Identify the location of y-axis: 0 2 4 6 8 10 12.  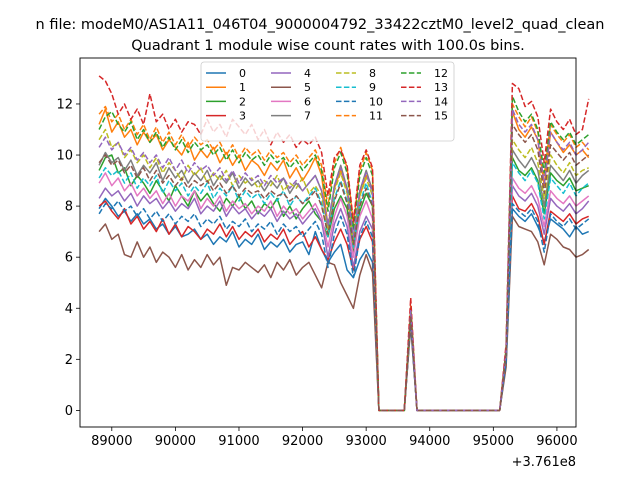
(68, 258).